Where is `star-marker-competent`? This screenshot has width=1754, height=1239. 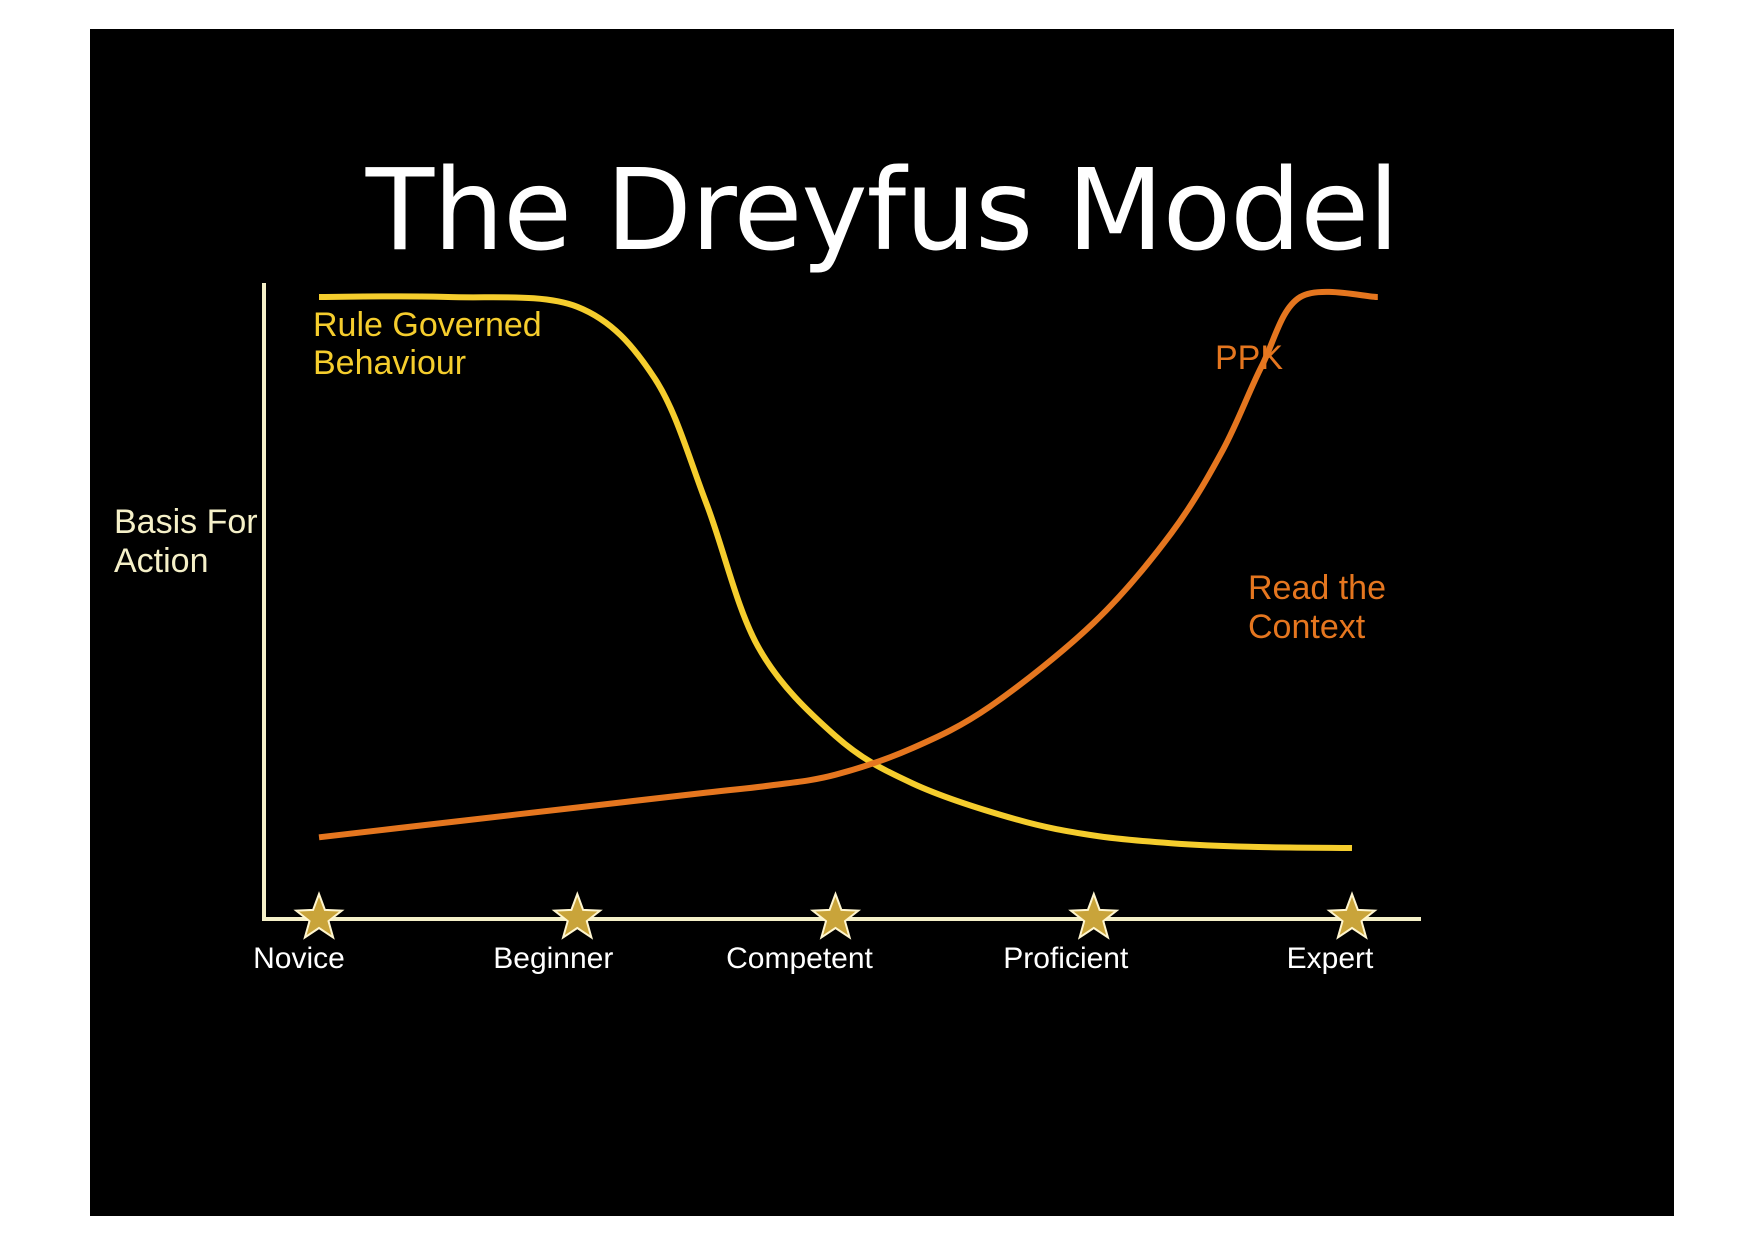
star-marker-competent is located at coordinates (835, 915).